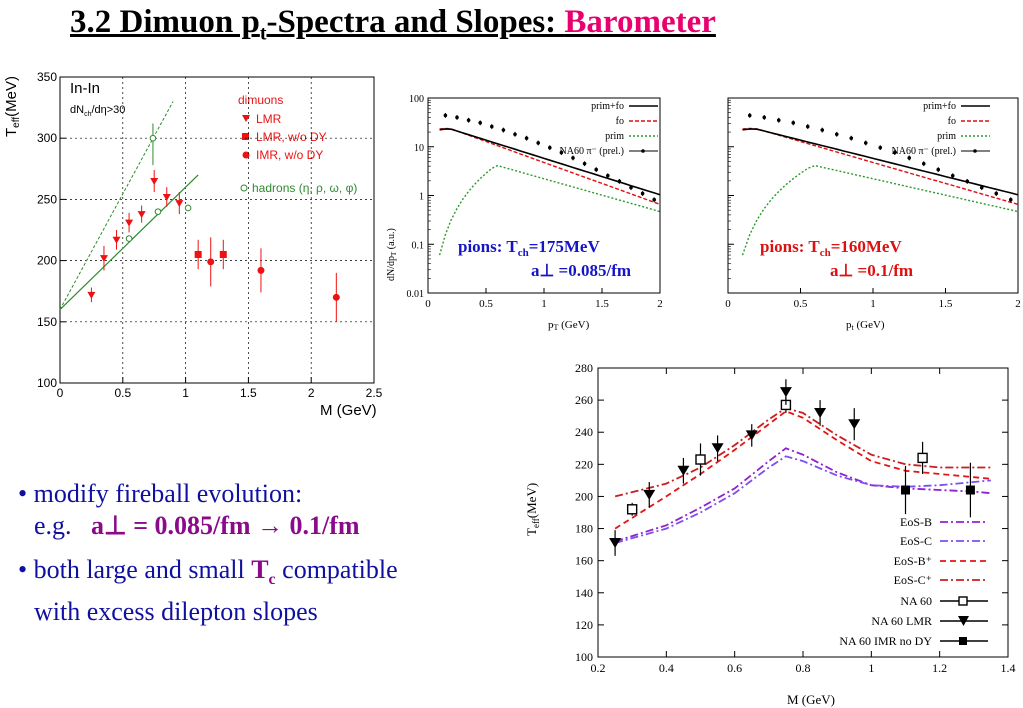  Describe the element at coordinates (272, 580) in the screenshot. I see `bullet-2-sub: c` at that location.